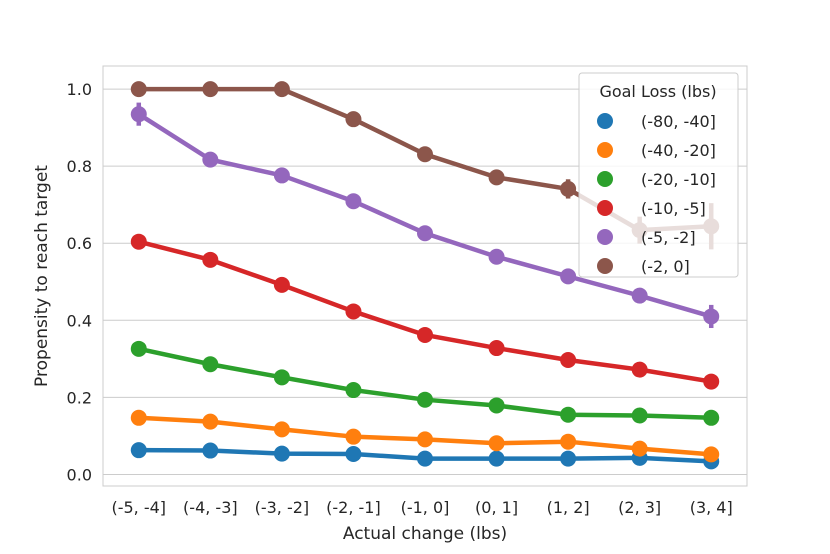 The height and width of the screenshot is (554, 830). I want to click on x-tick-label: (-3, -2], so click(282, 507).